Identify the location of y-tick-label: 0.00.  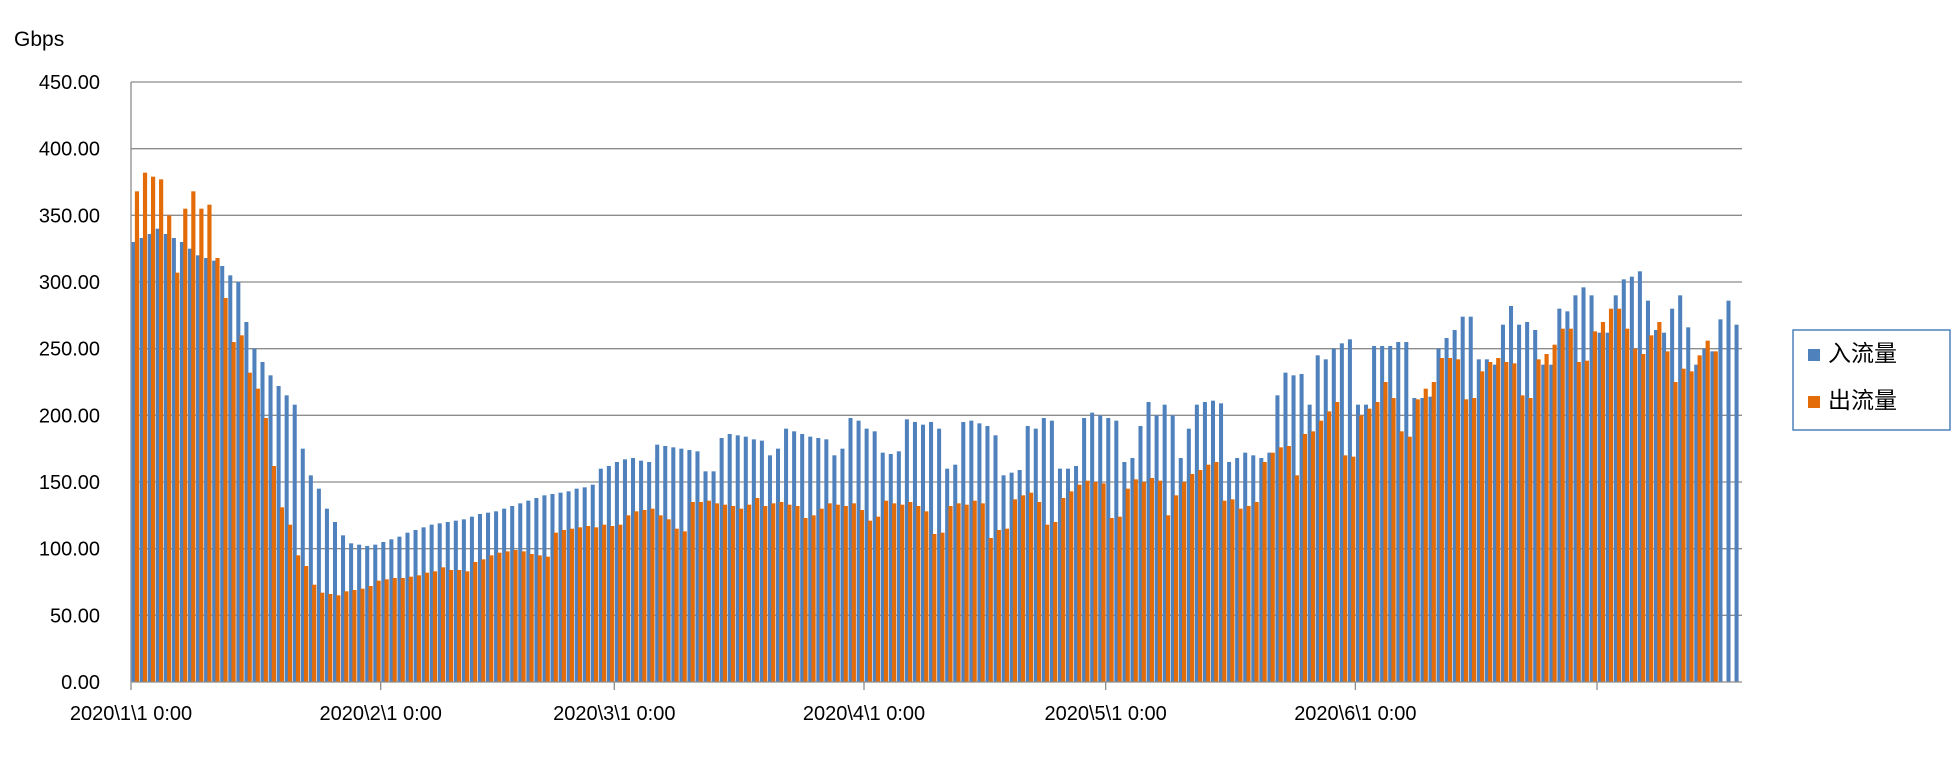
(80, 683).